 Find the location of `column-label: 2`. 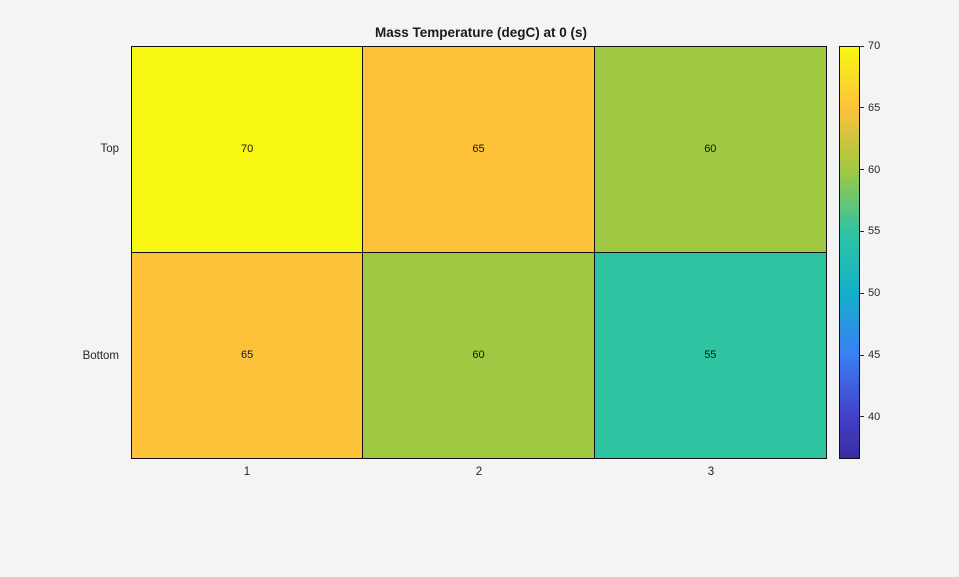

column-label: 2 is located at coordinates (479, 472).